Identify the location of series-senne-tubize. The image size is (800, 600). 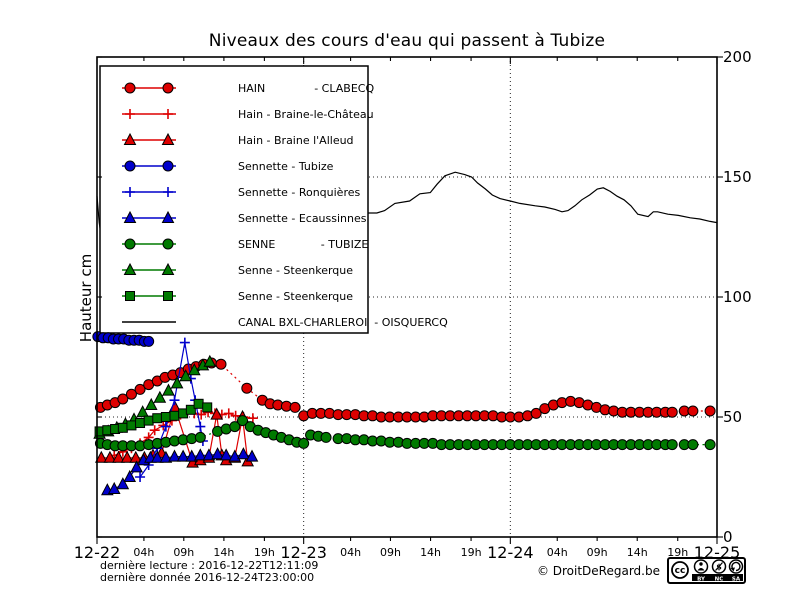
(405, 433).